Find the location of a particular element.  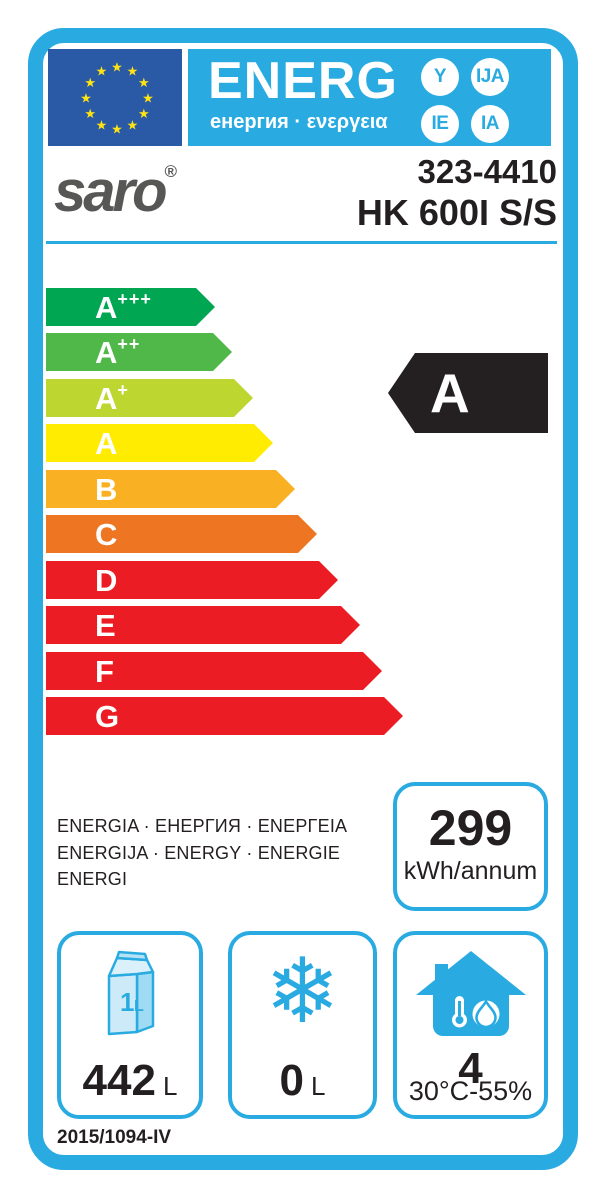

energy-class-letter: D is located at coordinates (106, 580).